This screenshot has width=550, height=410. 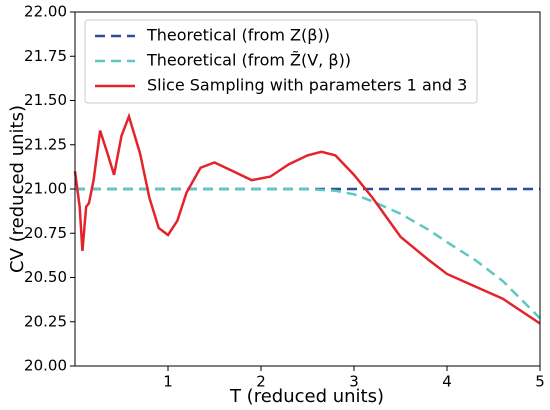 What do you see at coordinates (238, 35) in the screenshot?
I see `legend-label: Theoretical (from Z(β))` at bounding box center [238, 35].